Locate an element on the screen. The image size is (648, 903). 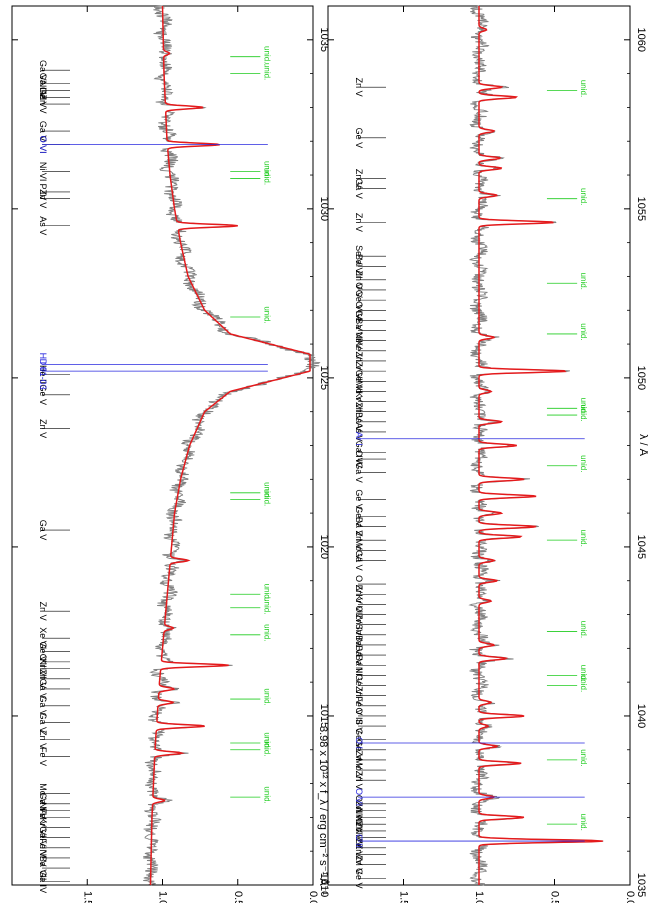
line-label: Zn IV is located at coordinates (359, 855).